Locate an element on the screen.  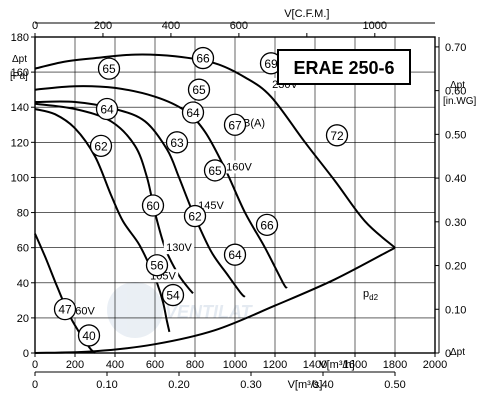
sound-level-value: 56 is located at coordinates (157, 266).